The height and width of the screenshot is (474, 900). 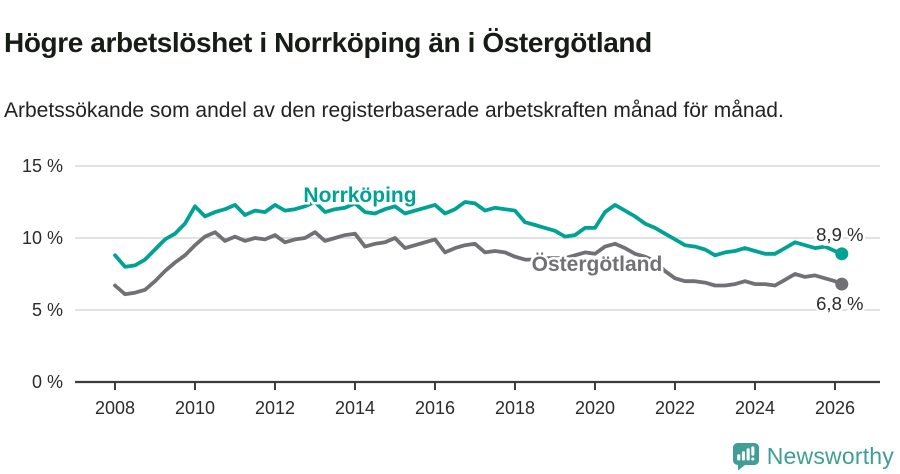 I want to click on series-end-dot-ostergotland, so click(x=842, y=284).